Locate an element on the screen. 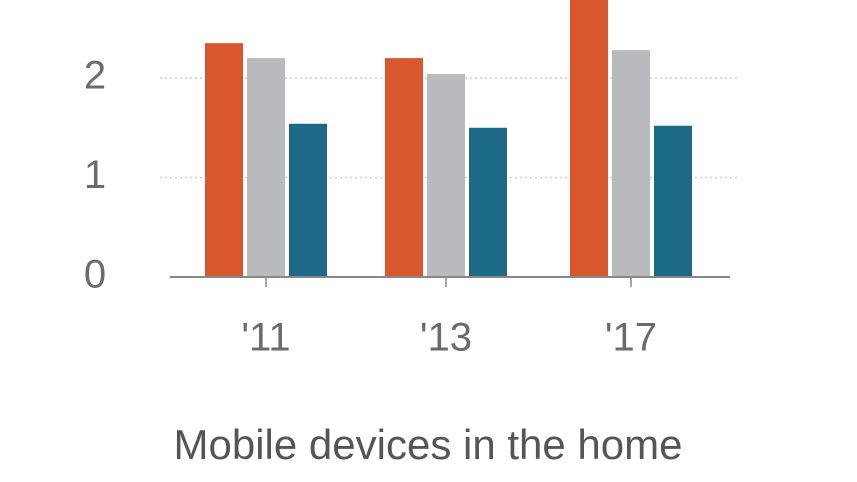 The image size is (857, 482). y-tick-label: 2 is located at coordinates (95, 76).